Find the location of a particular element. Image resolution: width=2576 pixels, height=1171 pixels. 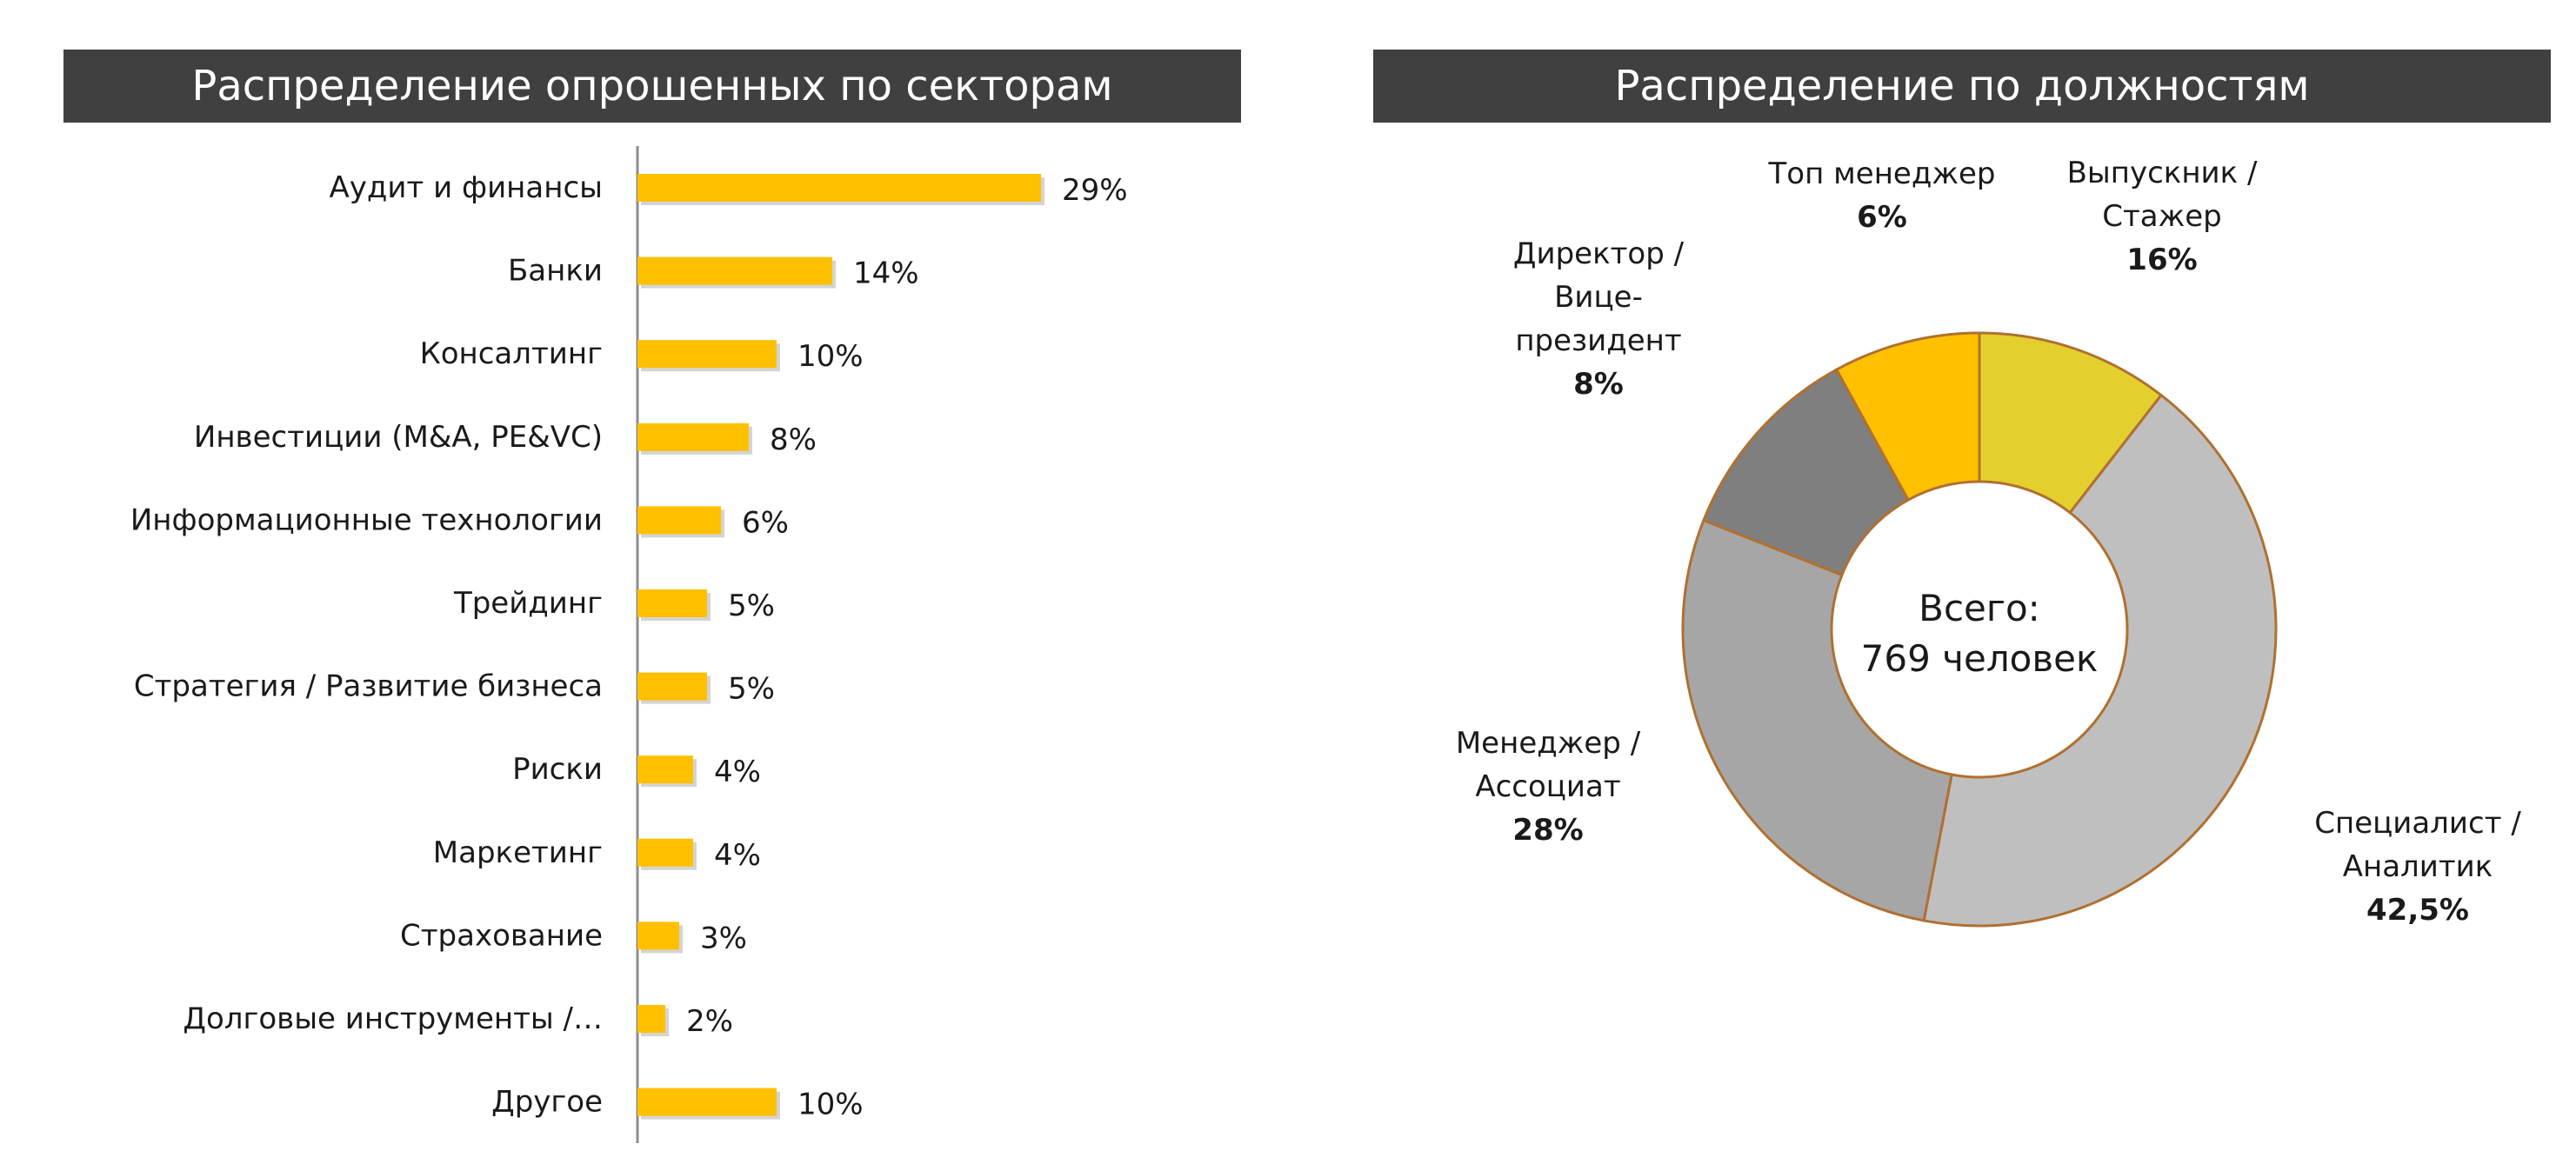

donut-center-text: Всего: is located at coordinates (1979, 608).